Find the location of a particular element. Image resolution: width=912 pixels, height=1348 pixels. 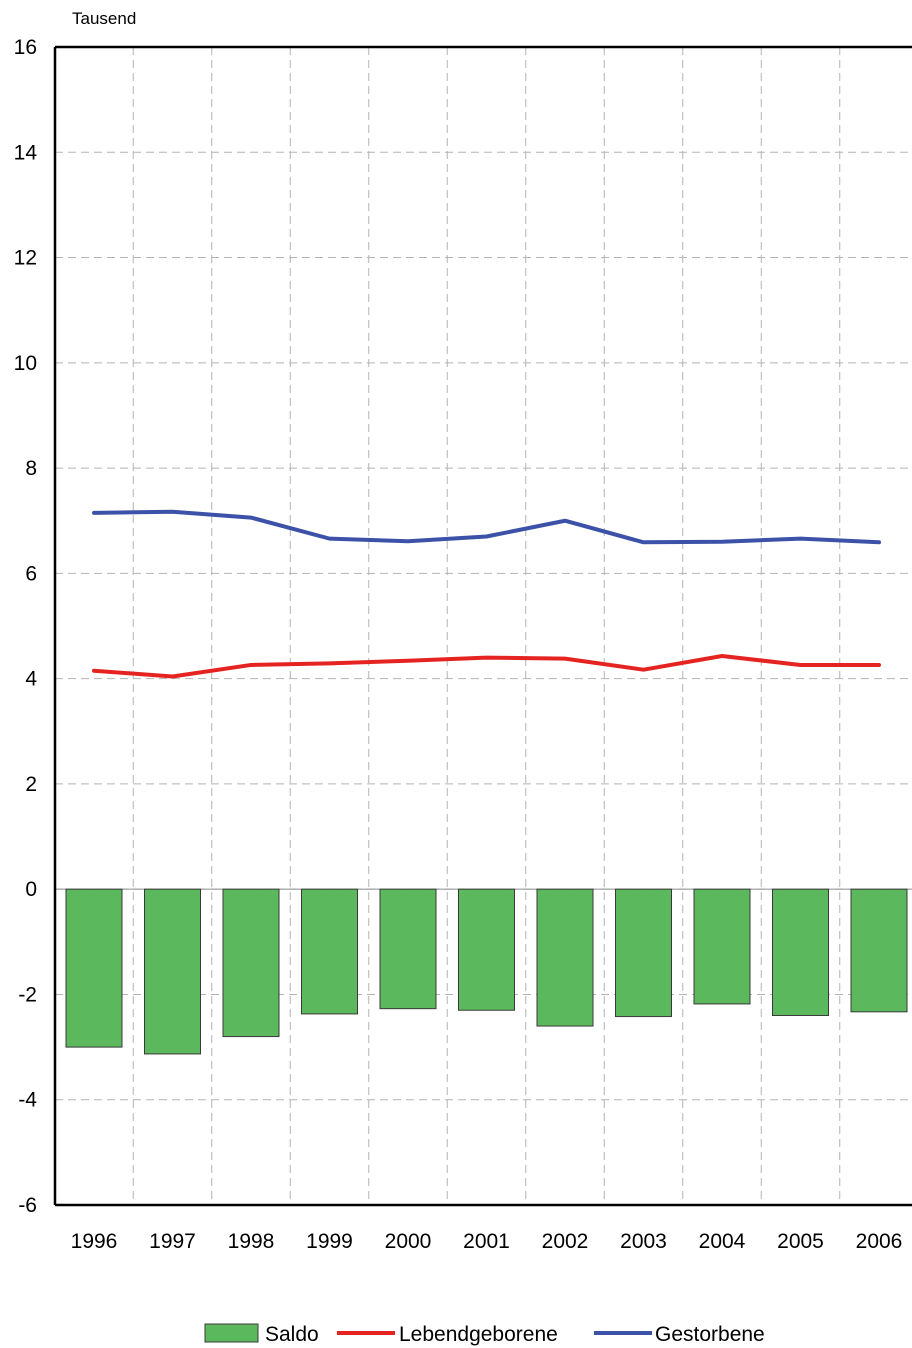

legend: Saldo Lebendgeborene Gestorbene is located at coordinates (484, 1334).